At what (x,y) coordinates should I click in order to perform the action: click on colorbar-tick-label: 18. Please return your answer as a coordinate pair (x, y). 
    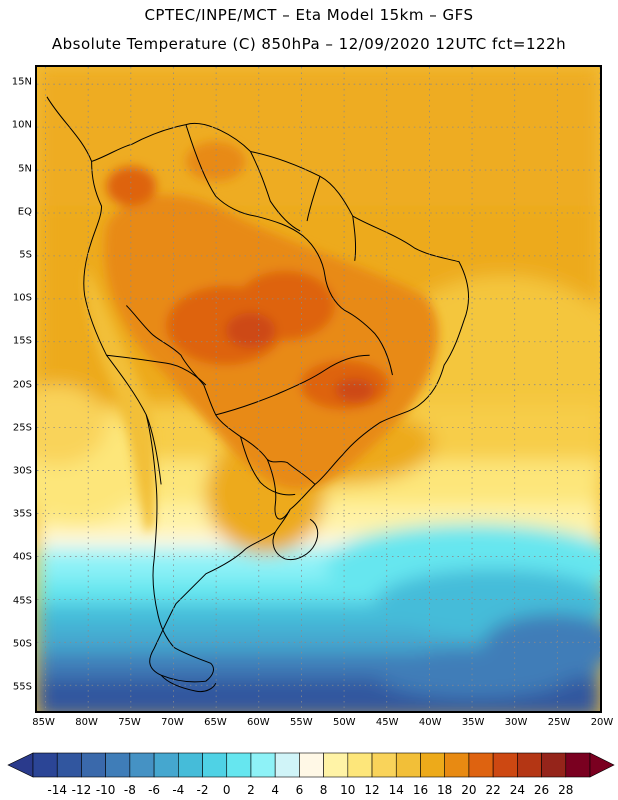
    Looking at the image, I should click on (445, 790).